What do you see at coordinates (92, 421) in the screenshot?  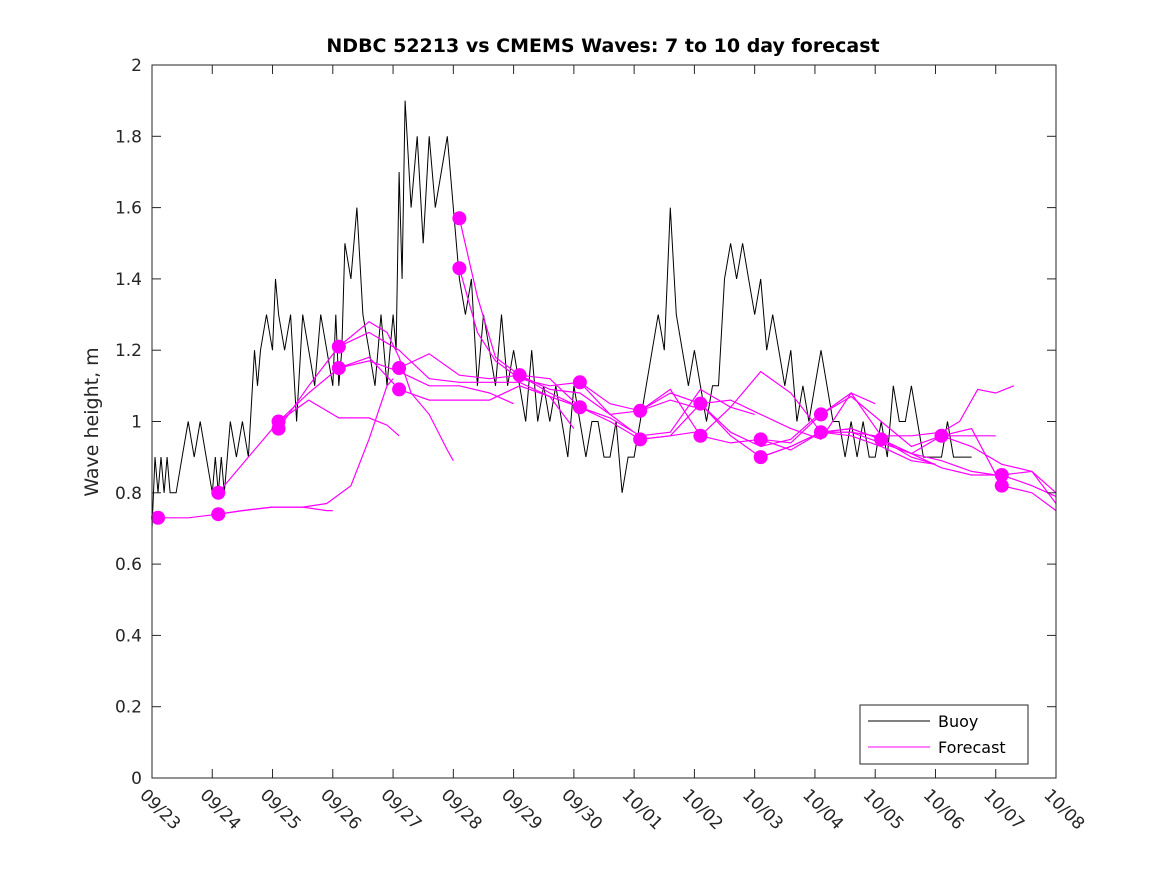 I see `y-axis-label: Wave height, m` at bounding box center [92, 421].